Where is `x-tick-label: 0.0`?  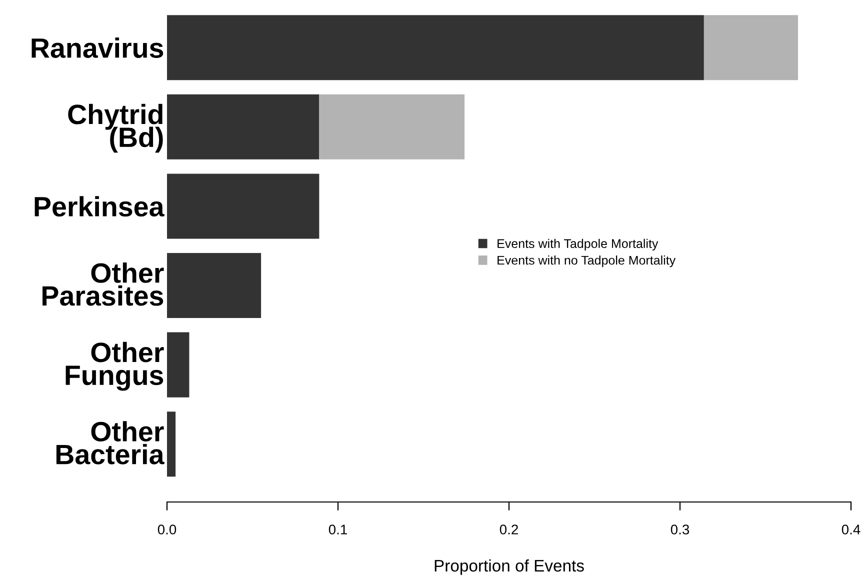 x-tick-label: 0.0 is located at coordinates (167, 529).